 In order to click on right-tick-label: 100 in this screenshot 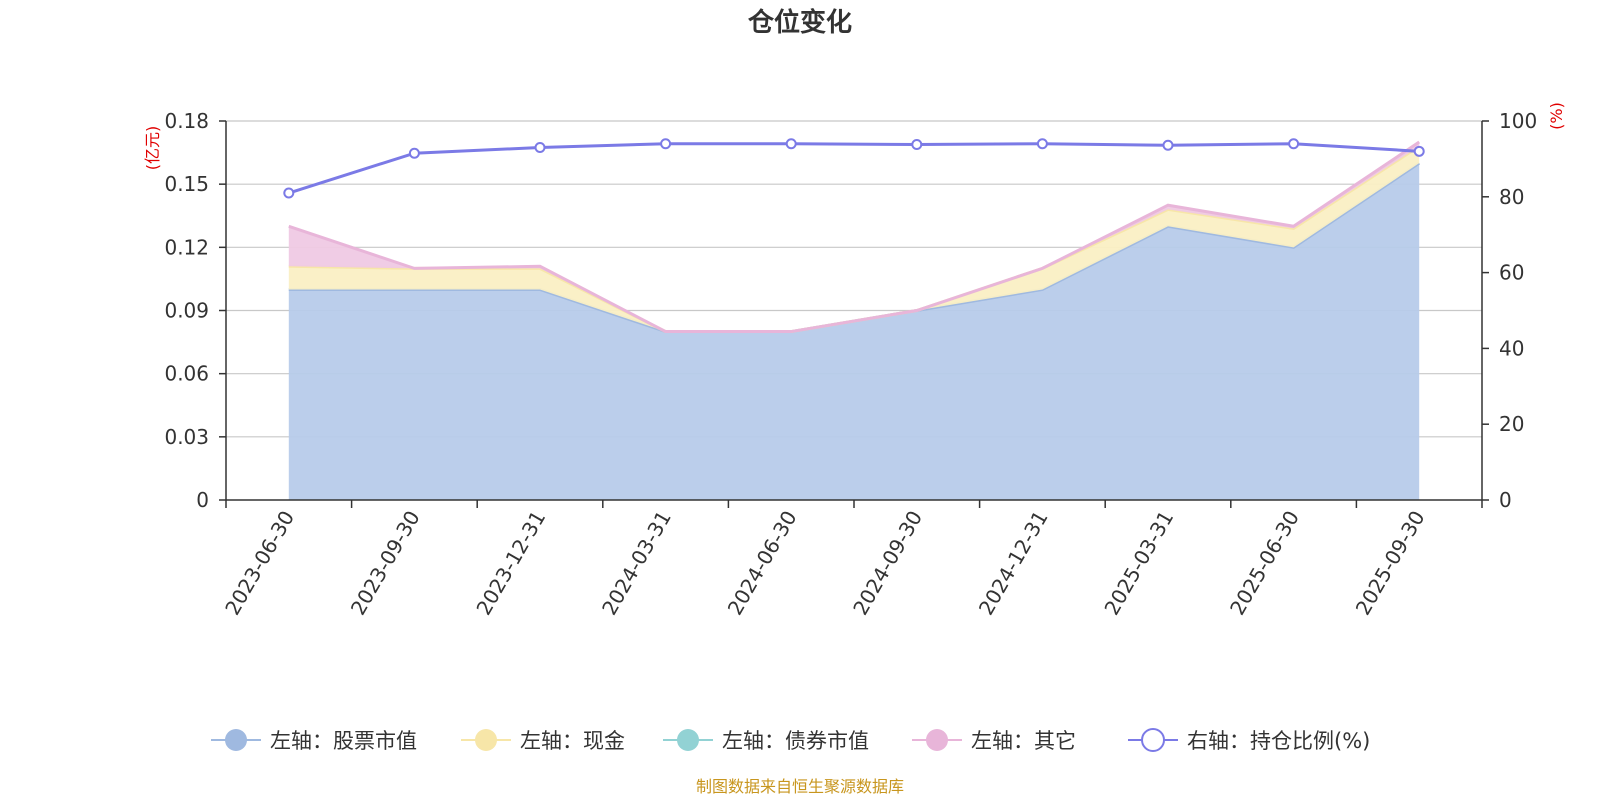, I will do `click(1518, 121)`.